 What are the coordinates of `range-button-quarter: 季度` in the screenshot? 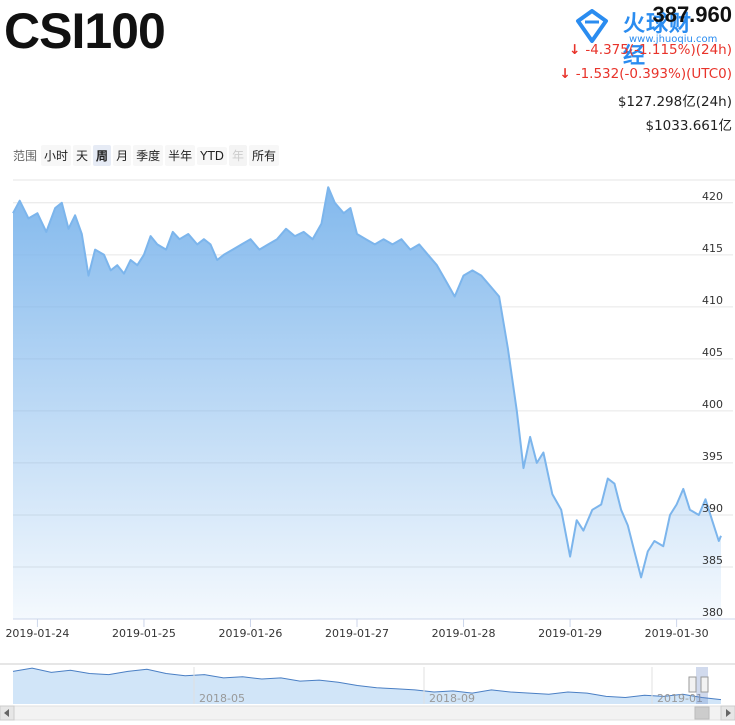 It's located at (148, 155).